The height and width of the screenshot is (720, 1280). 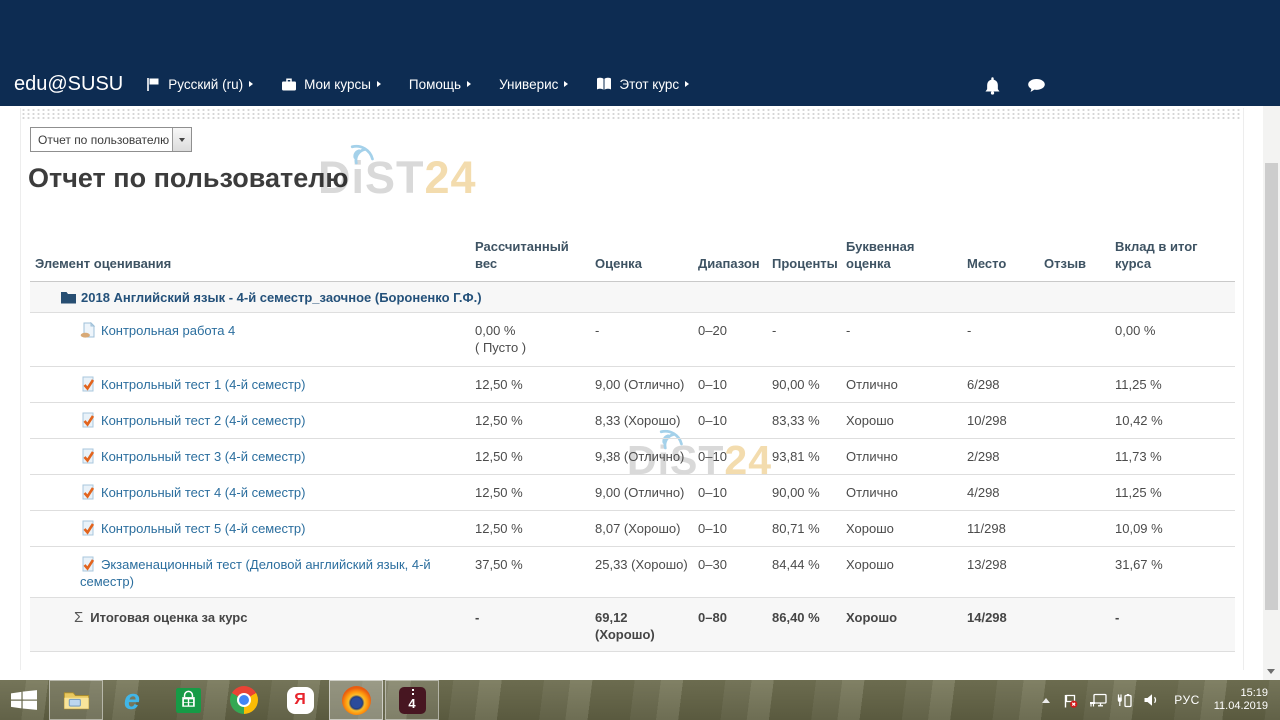 What do you see at coordinates (638, 420) in the screenshot?
I see `grade-value: 8,33 (Хорошо)` at bounding box center [638, 420].